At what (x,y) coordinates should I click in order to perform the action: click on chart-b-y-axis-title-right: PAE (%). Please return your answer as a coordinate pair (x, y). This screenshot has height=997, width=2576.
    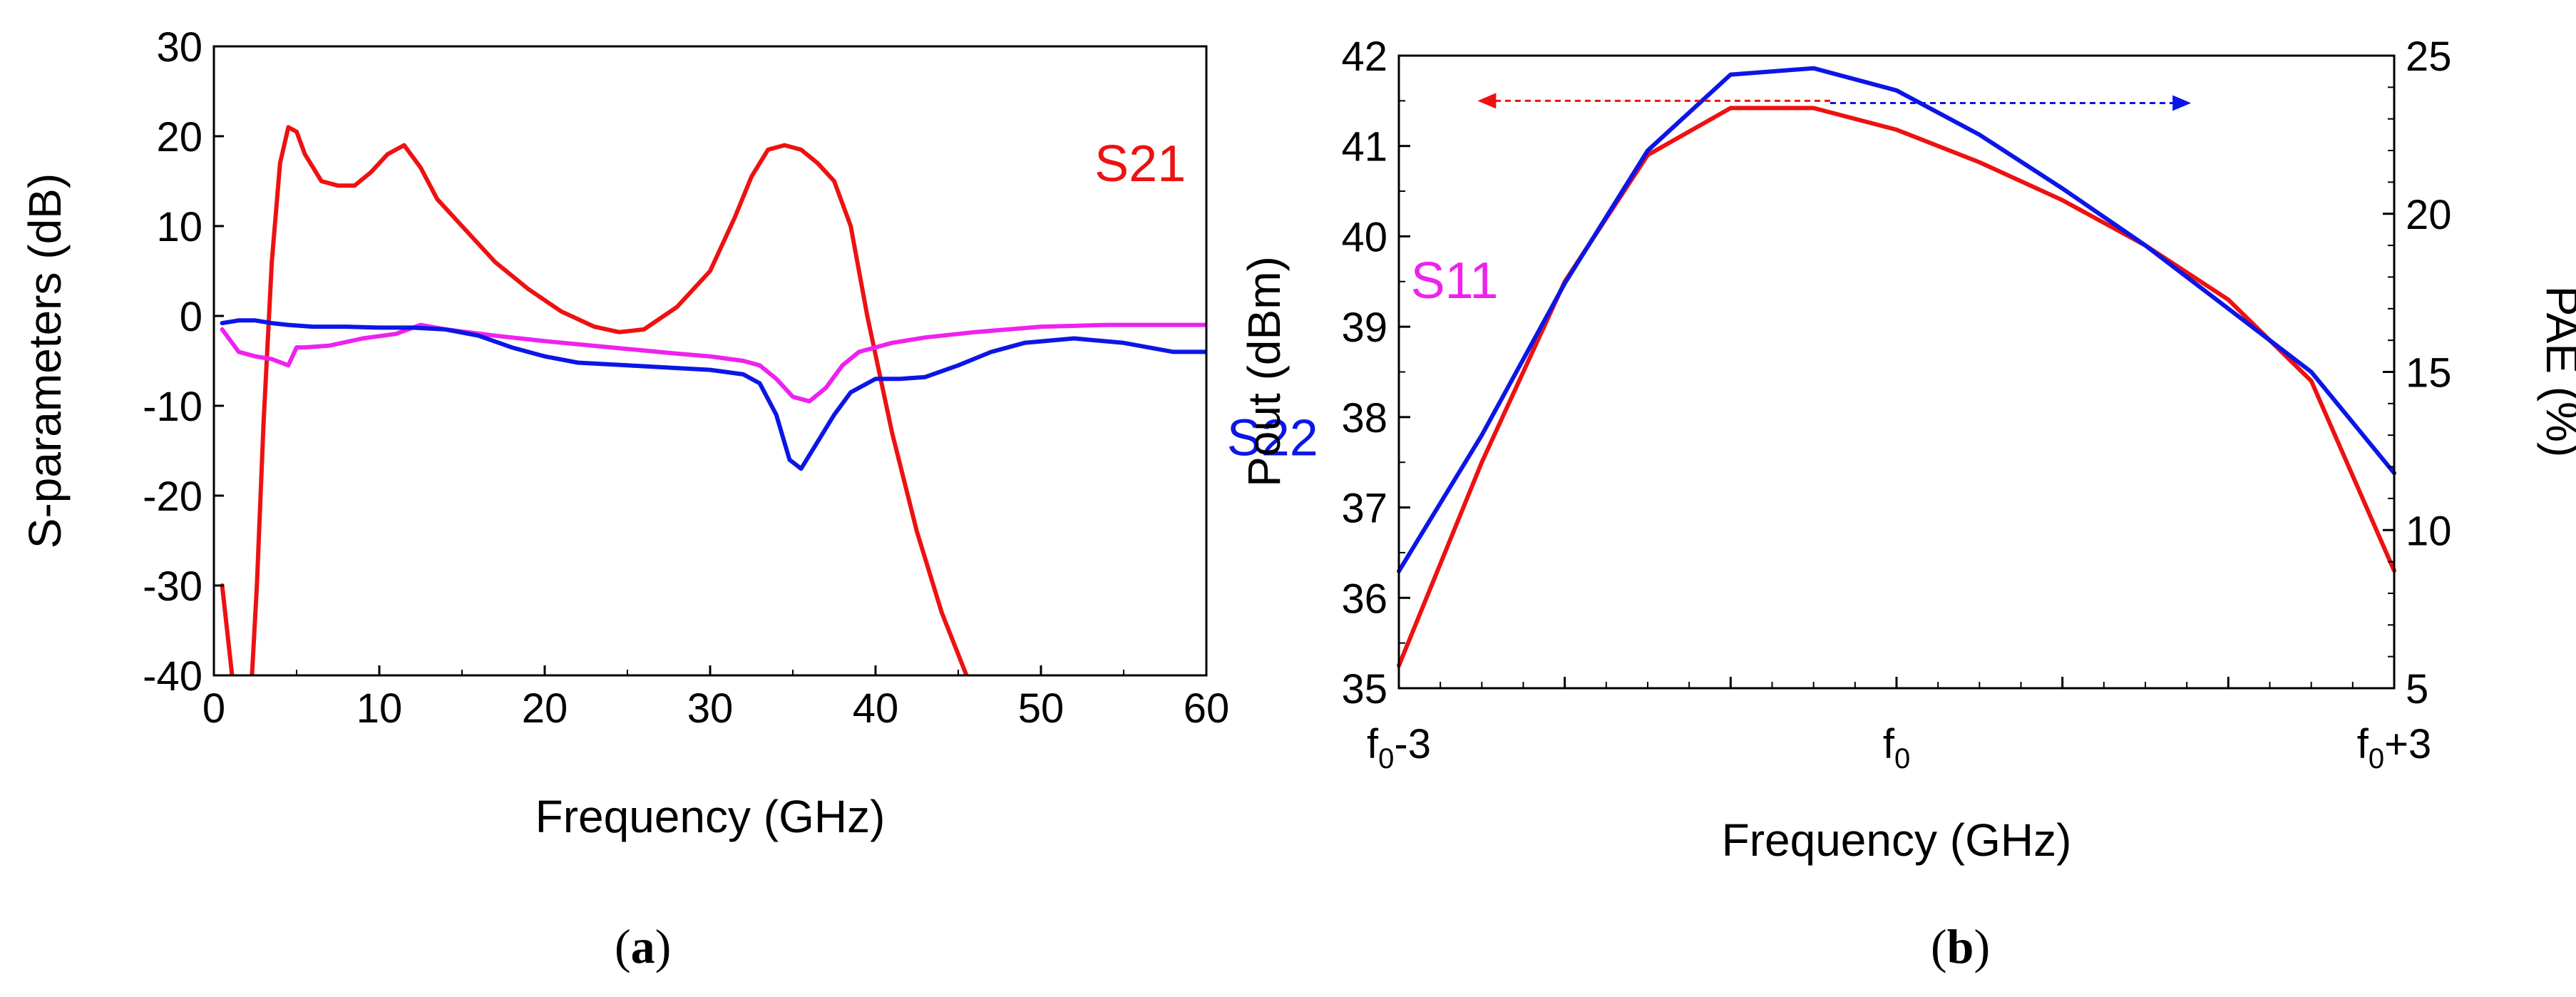
    Looking at the image, I should click on (2556, 372).